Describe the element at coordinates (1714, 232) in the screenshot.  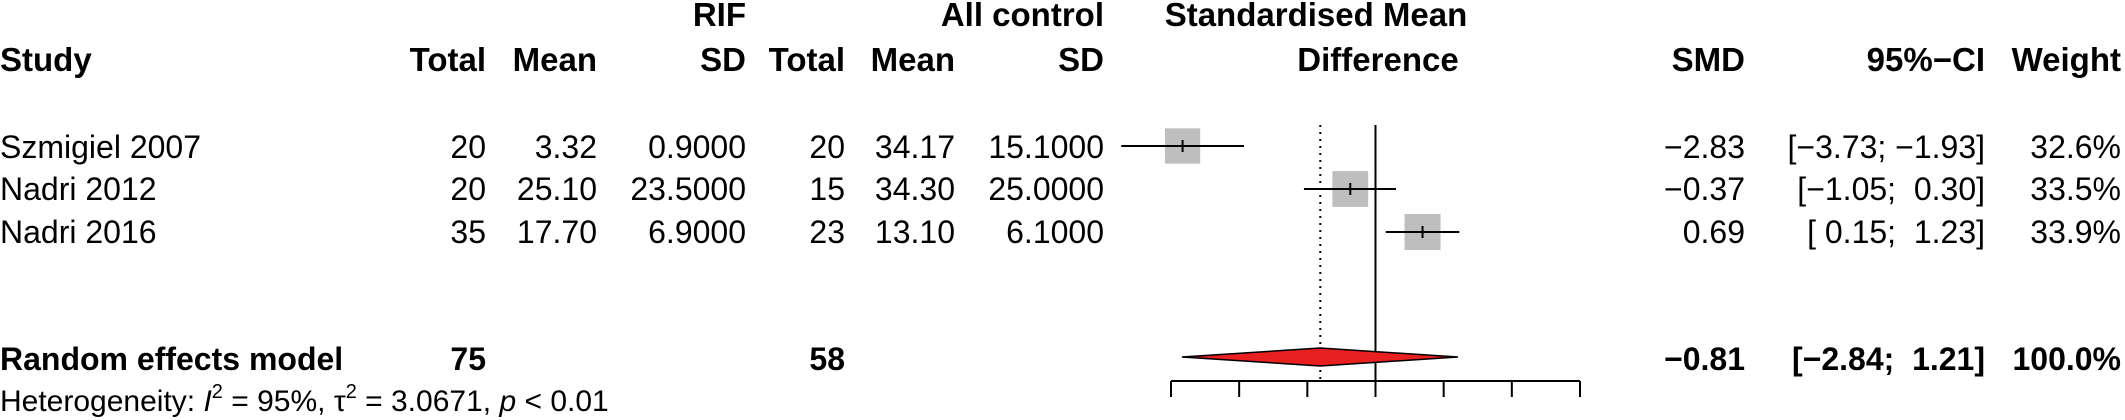
I see `smd-value: 0.69` at that location.